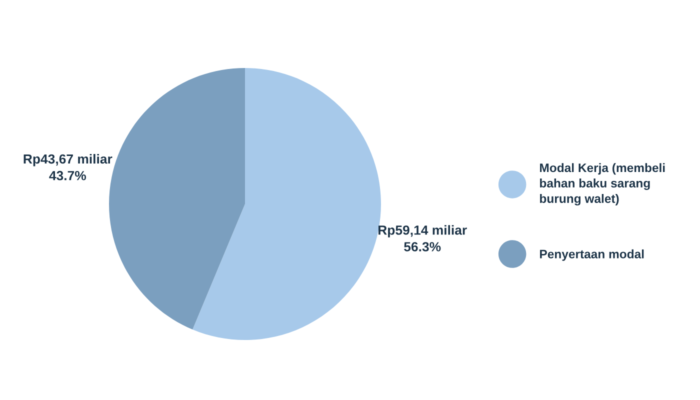 The image size is (700, 400). What do you see at coordinates (602, 184) in the screenshot?
I see `legend-label: Modal Kerja (membeli bahan baku sarang burung walet)` at bounding box center [602, 184].